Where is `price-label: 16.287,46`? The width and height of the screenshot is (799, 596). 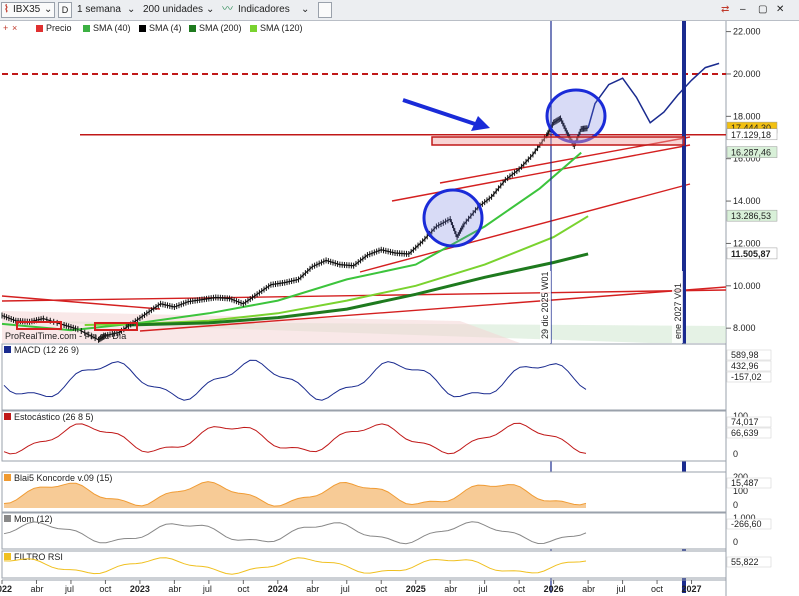
price-label: 16.287,46 is located at coordinates (751, 153).